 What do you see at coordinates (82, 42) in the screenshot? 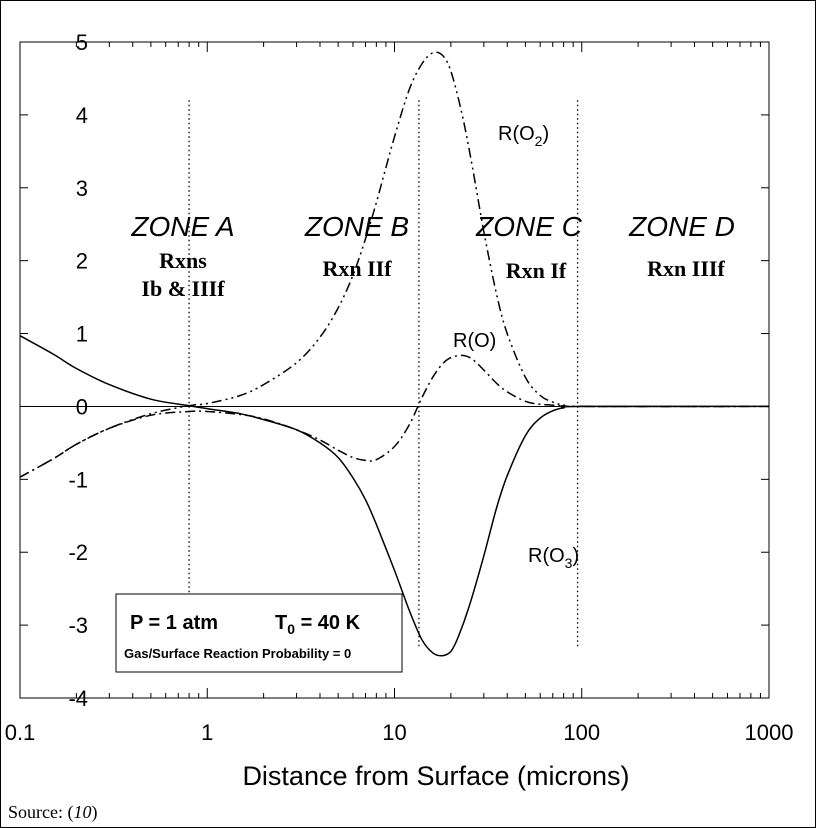
I see `y-tick-label: 5` at bounding box center [82, 42].